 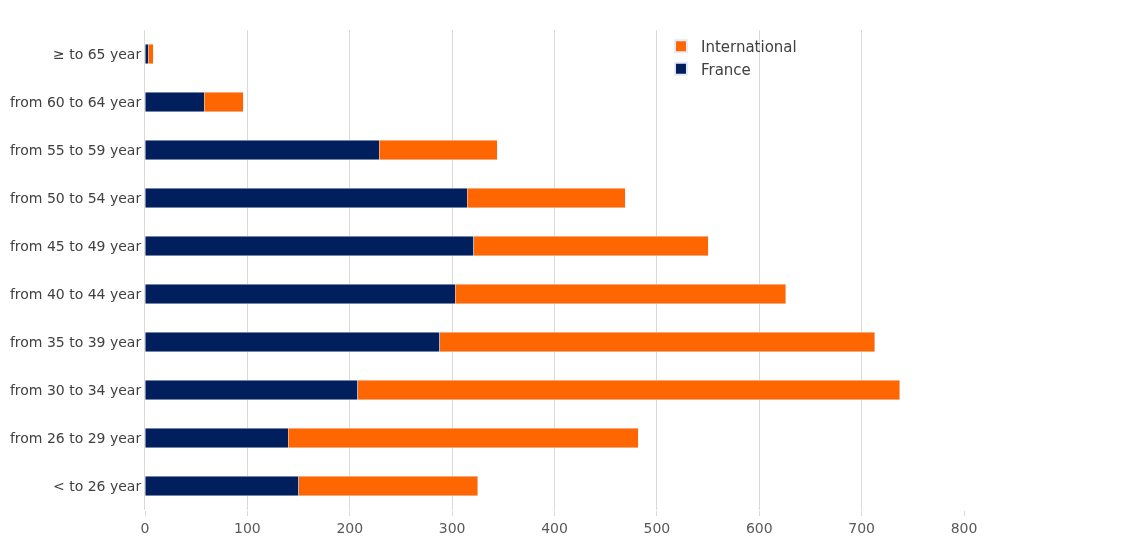 What do you see at coordinates (748, 47) in the screenshot?
I see `legend-label: International` at bounding box center [748, 47].